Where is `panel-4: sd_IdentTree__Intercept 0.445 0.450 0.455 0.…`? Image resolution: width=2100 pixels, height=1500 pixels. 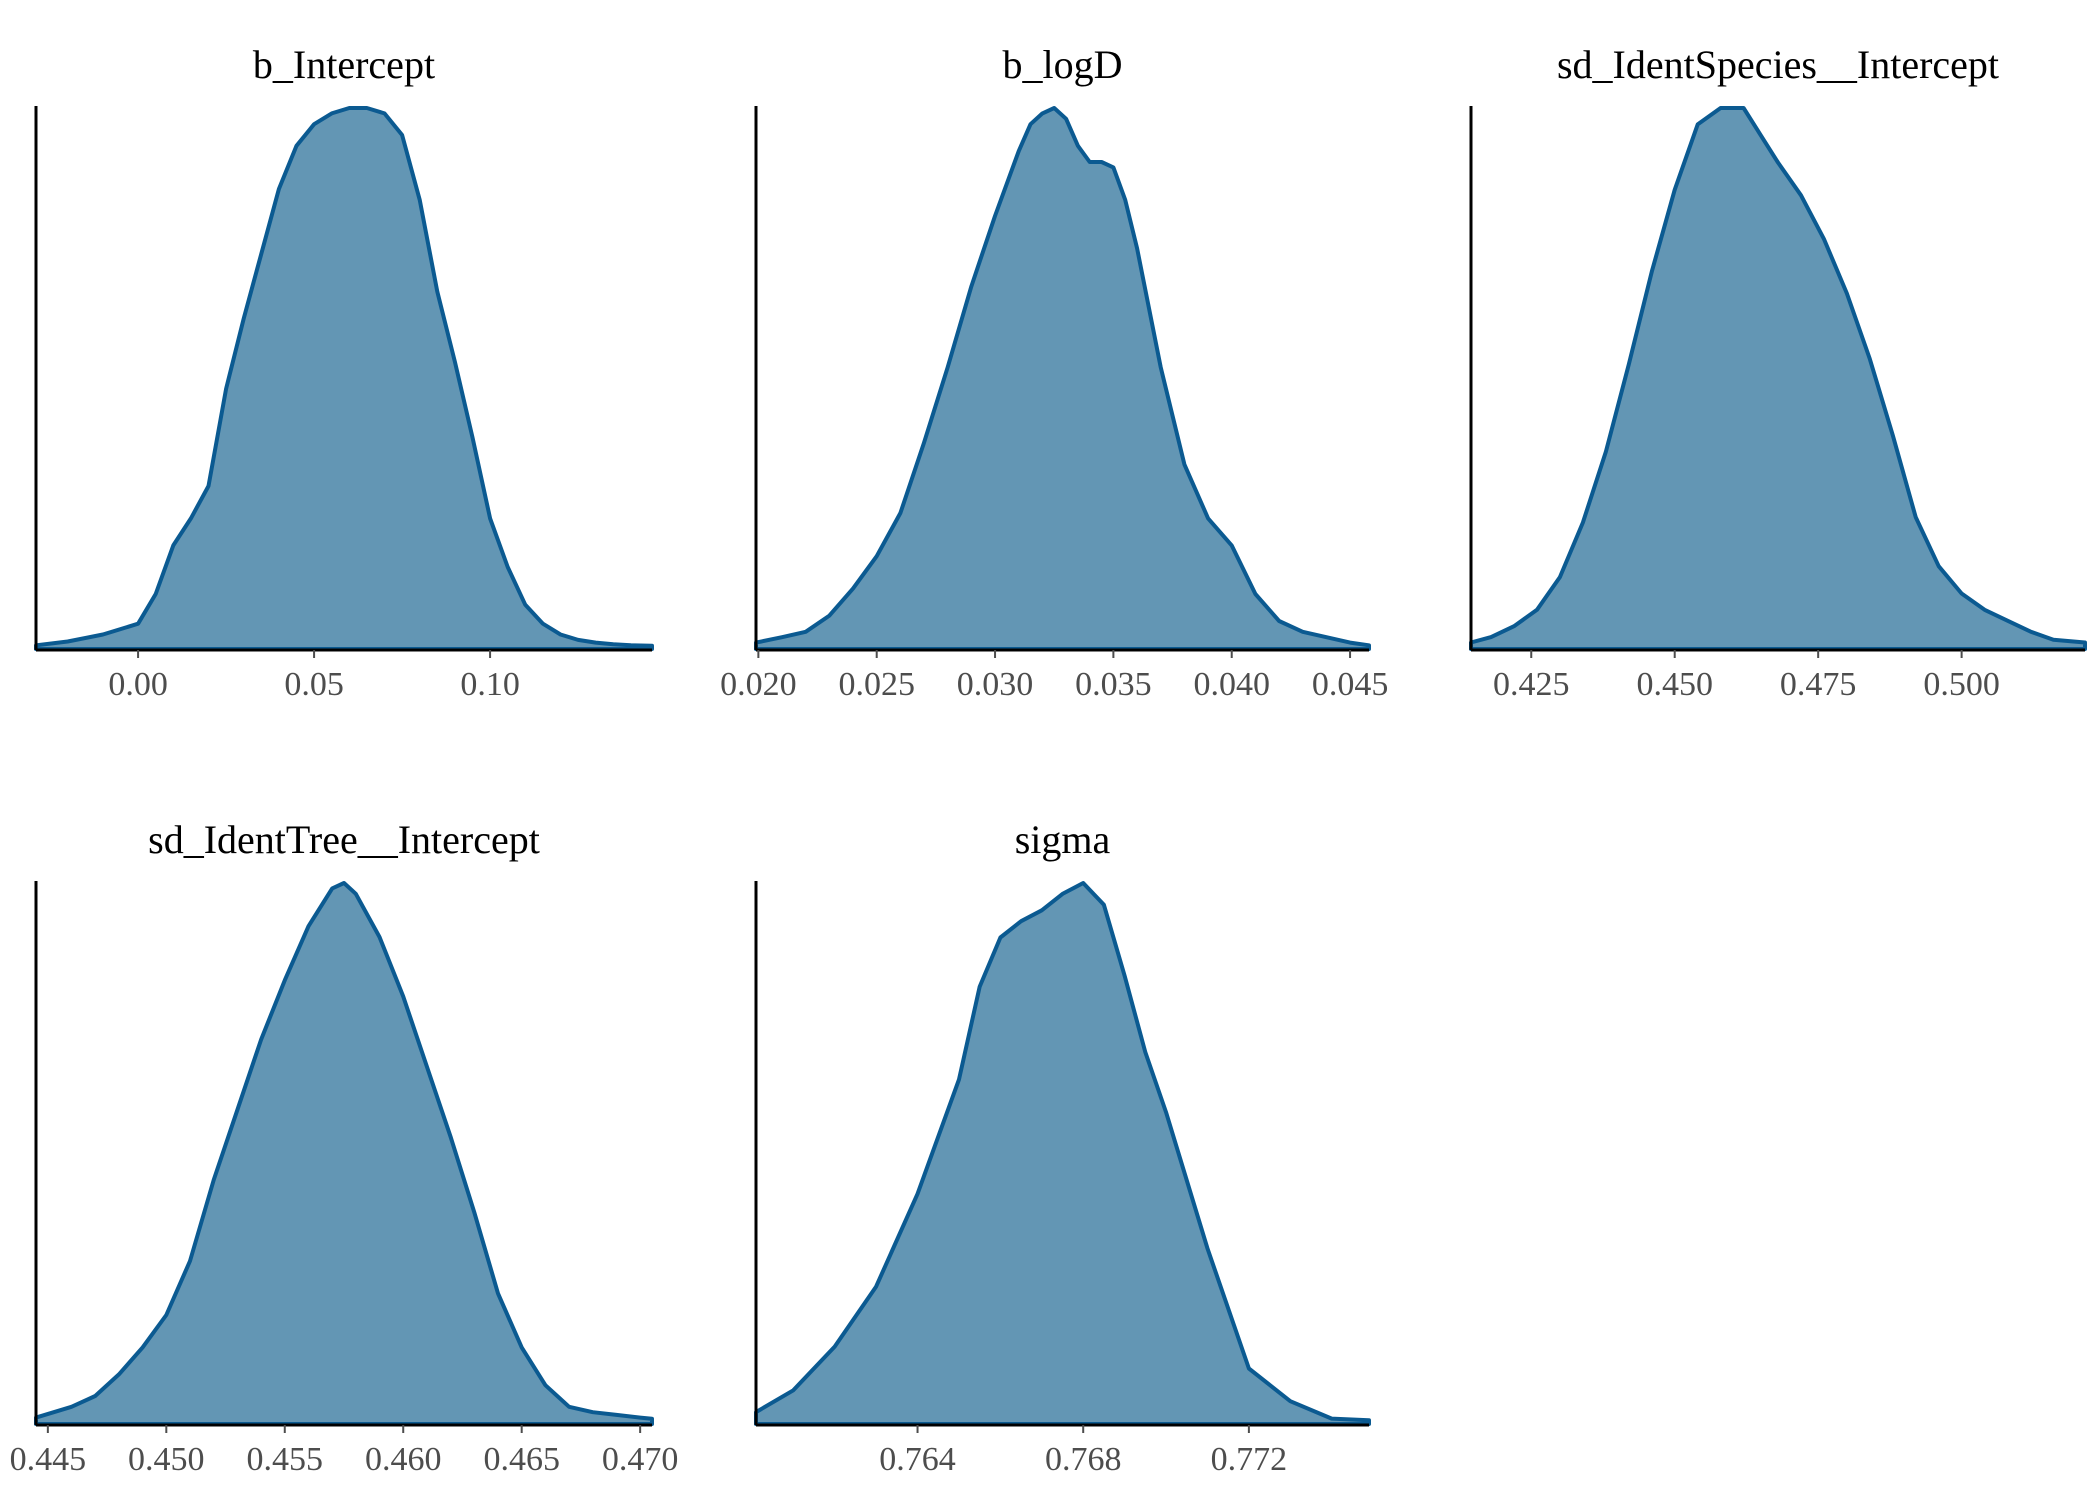 panel-4: sd_IdentTree__Intercept 0.445 0.450 0.455 0.… is located at coordinates (344, 1147).